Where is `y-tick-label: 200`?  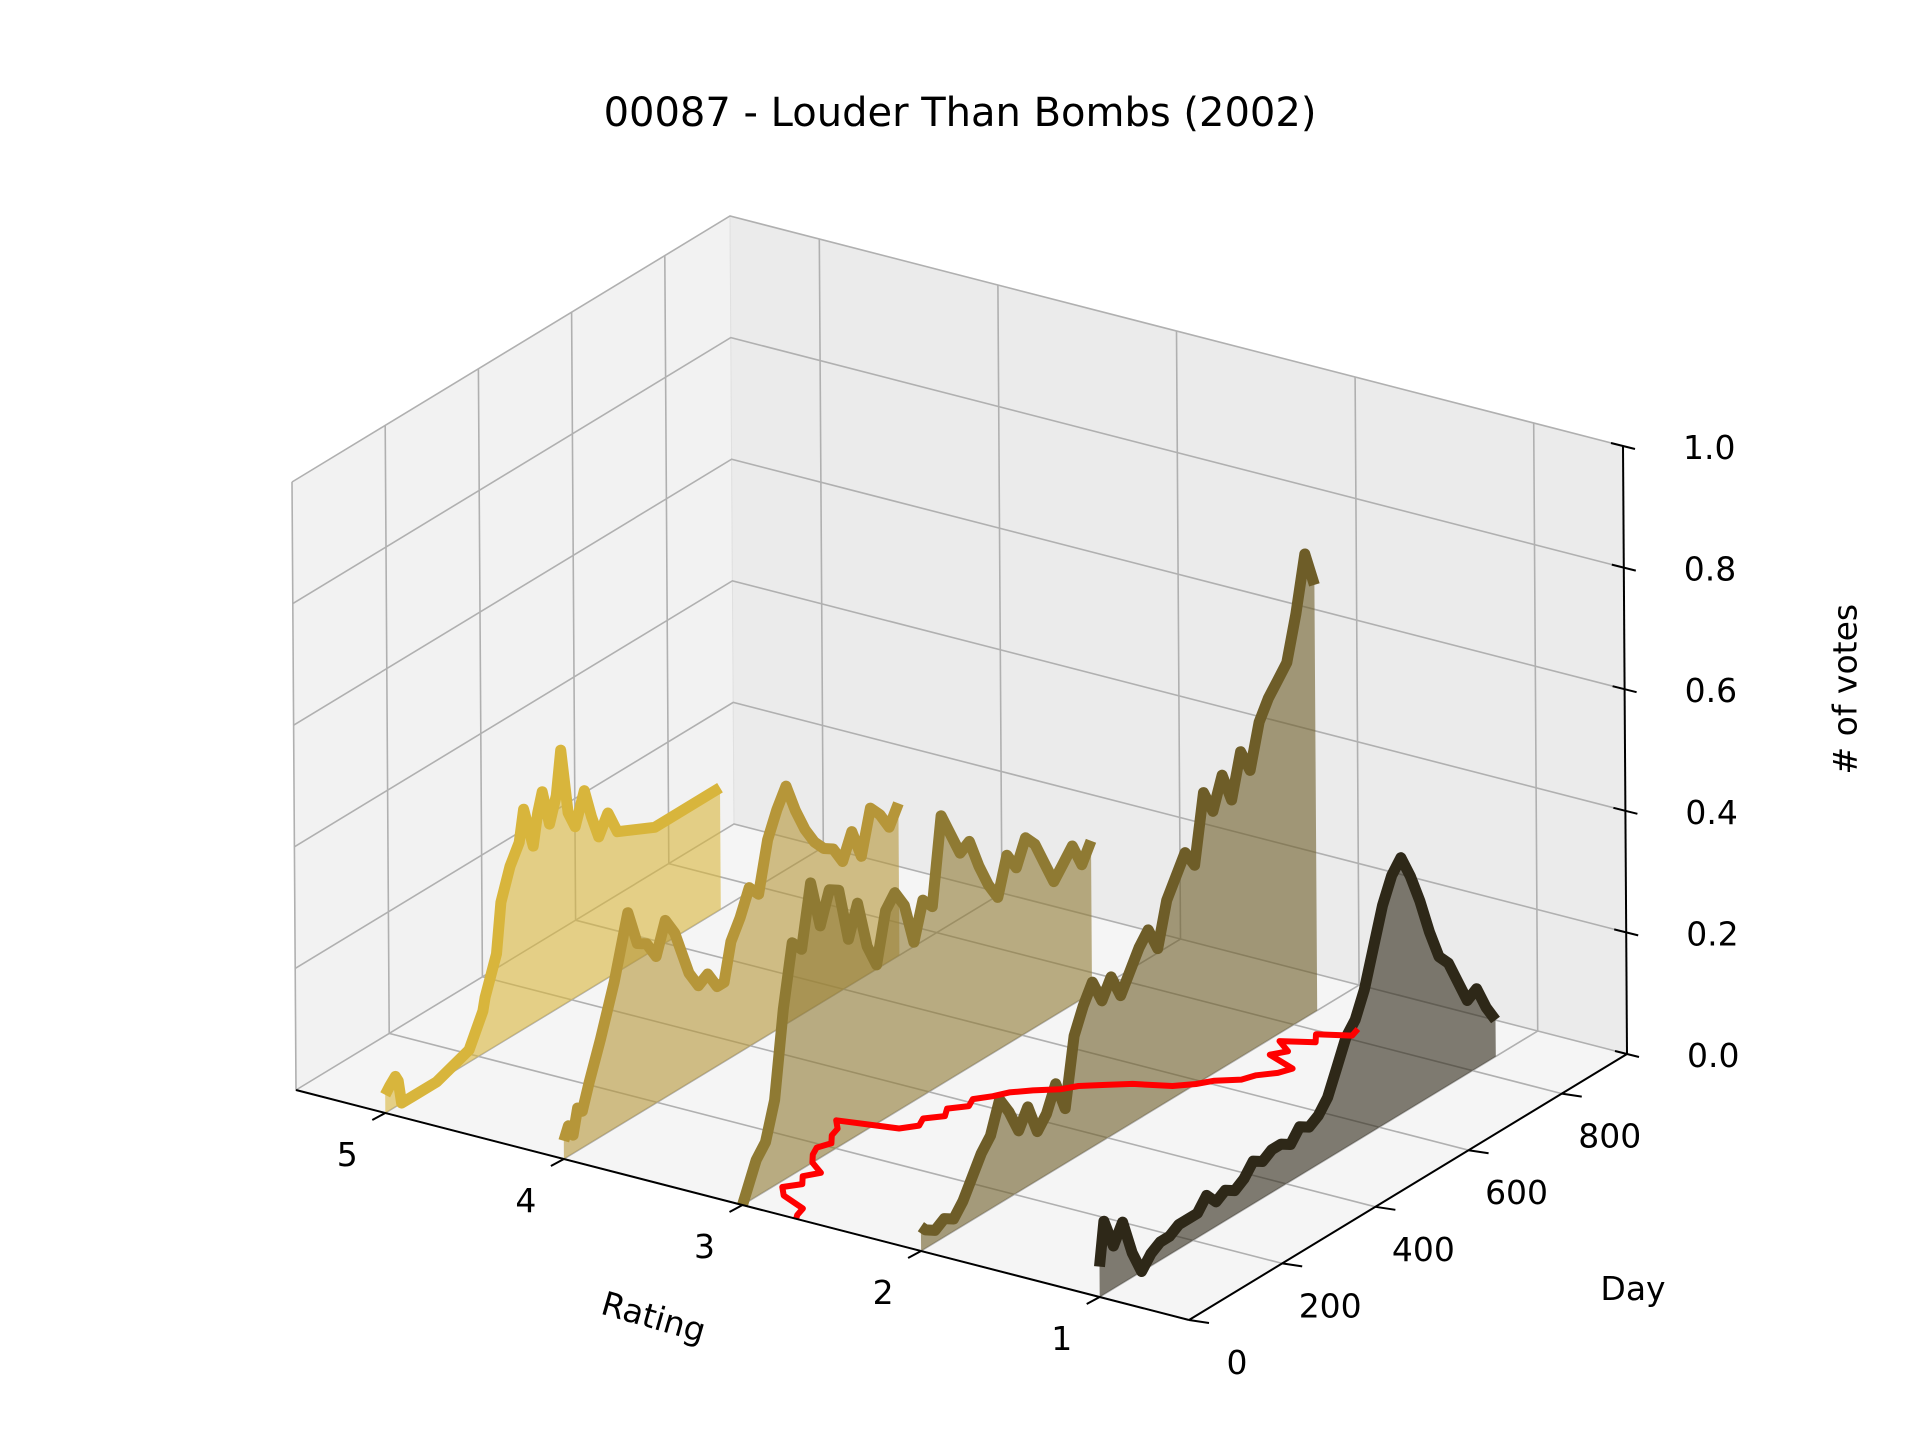 y-tick-label: 200 is located at coordinates (1330, 1305).